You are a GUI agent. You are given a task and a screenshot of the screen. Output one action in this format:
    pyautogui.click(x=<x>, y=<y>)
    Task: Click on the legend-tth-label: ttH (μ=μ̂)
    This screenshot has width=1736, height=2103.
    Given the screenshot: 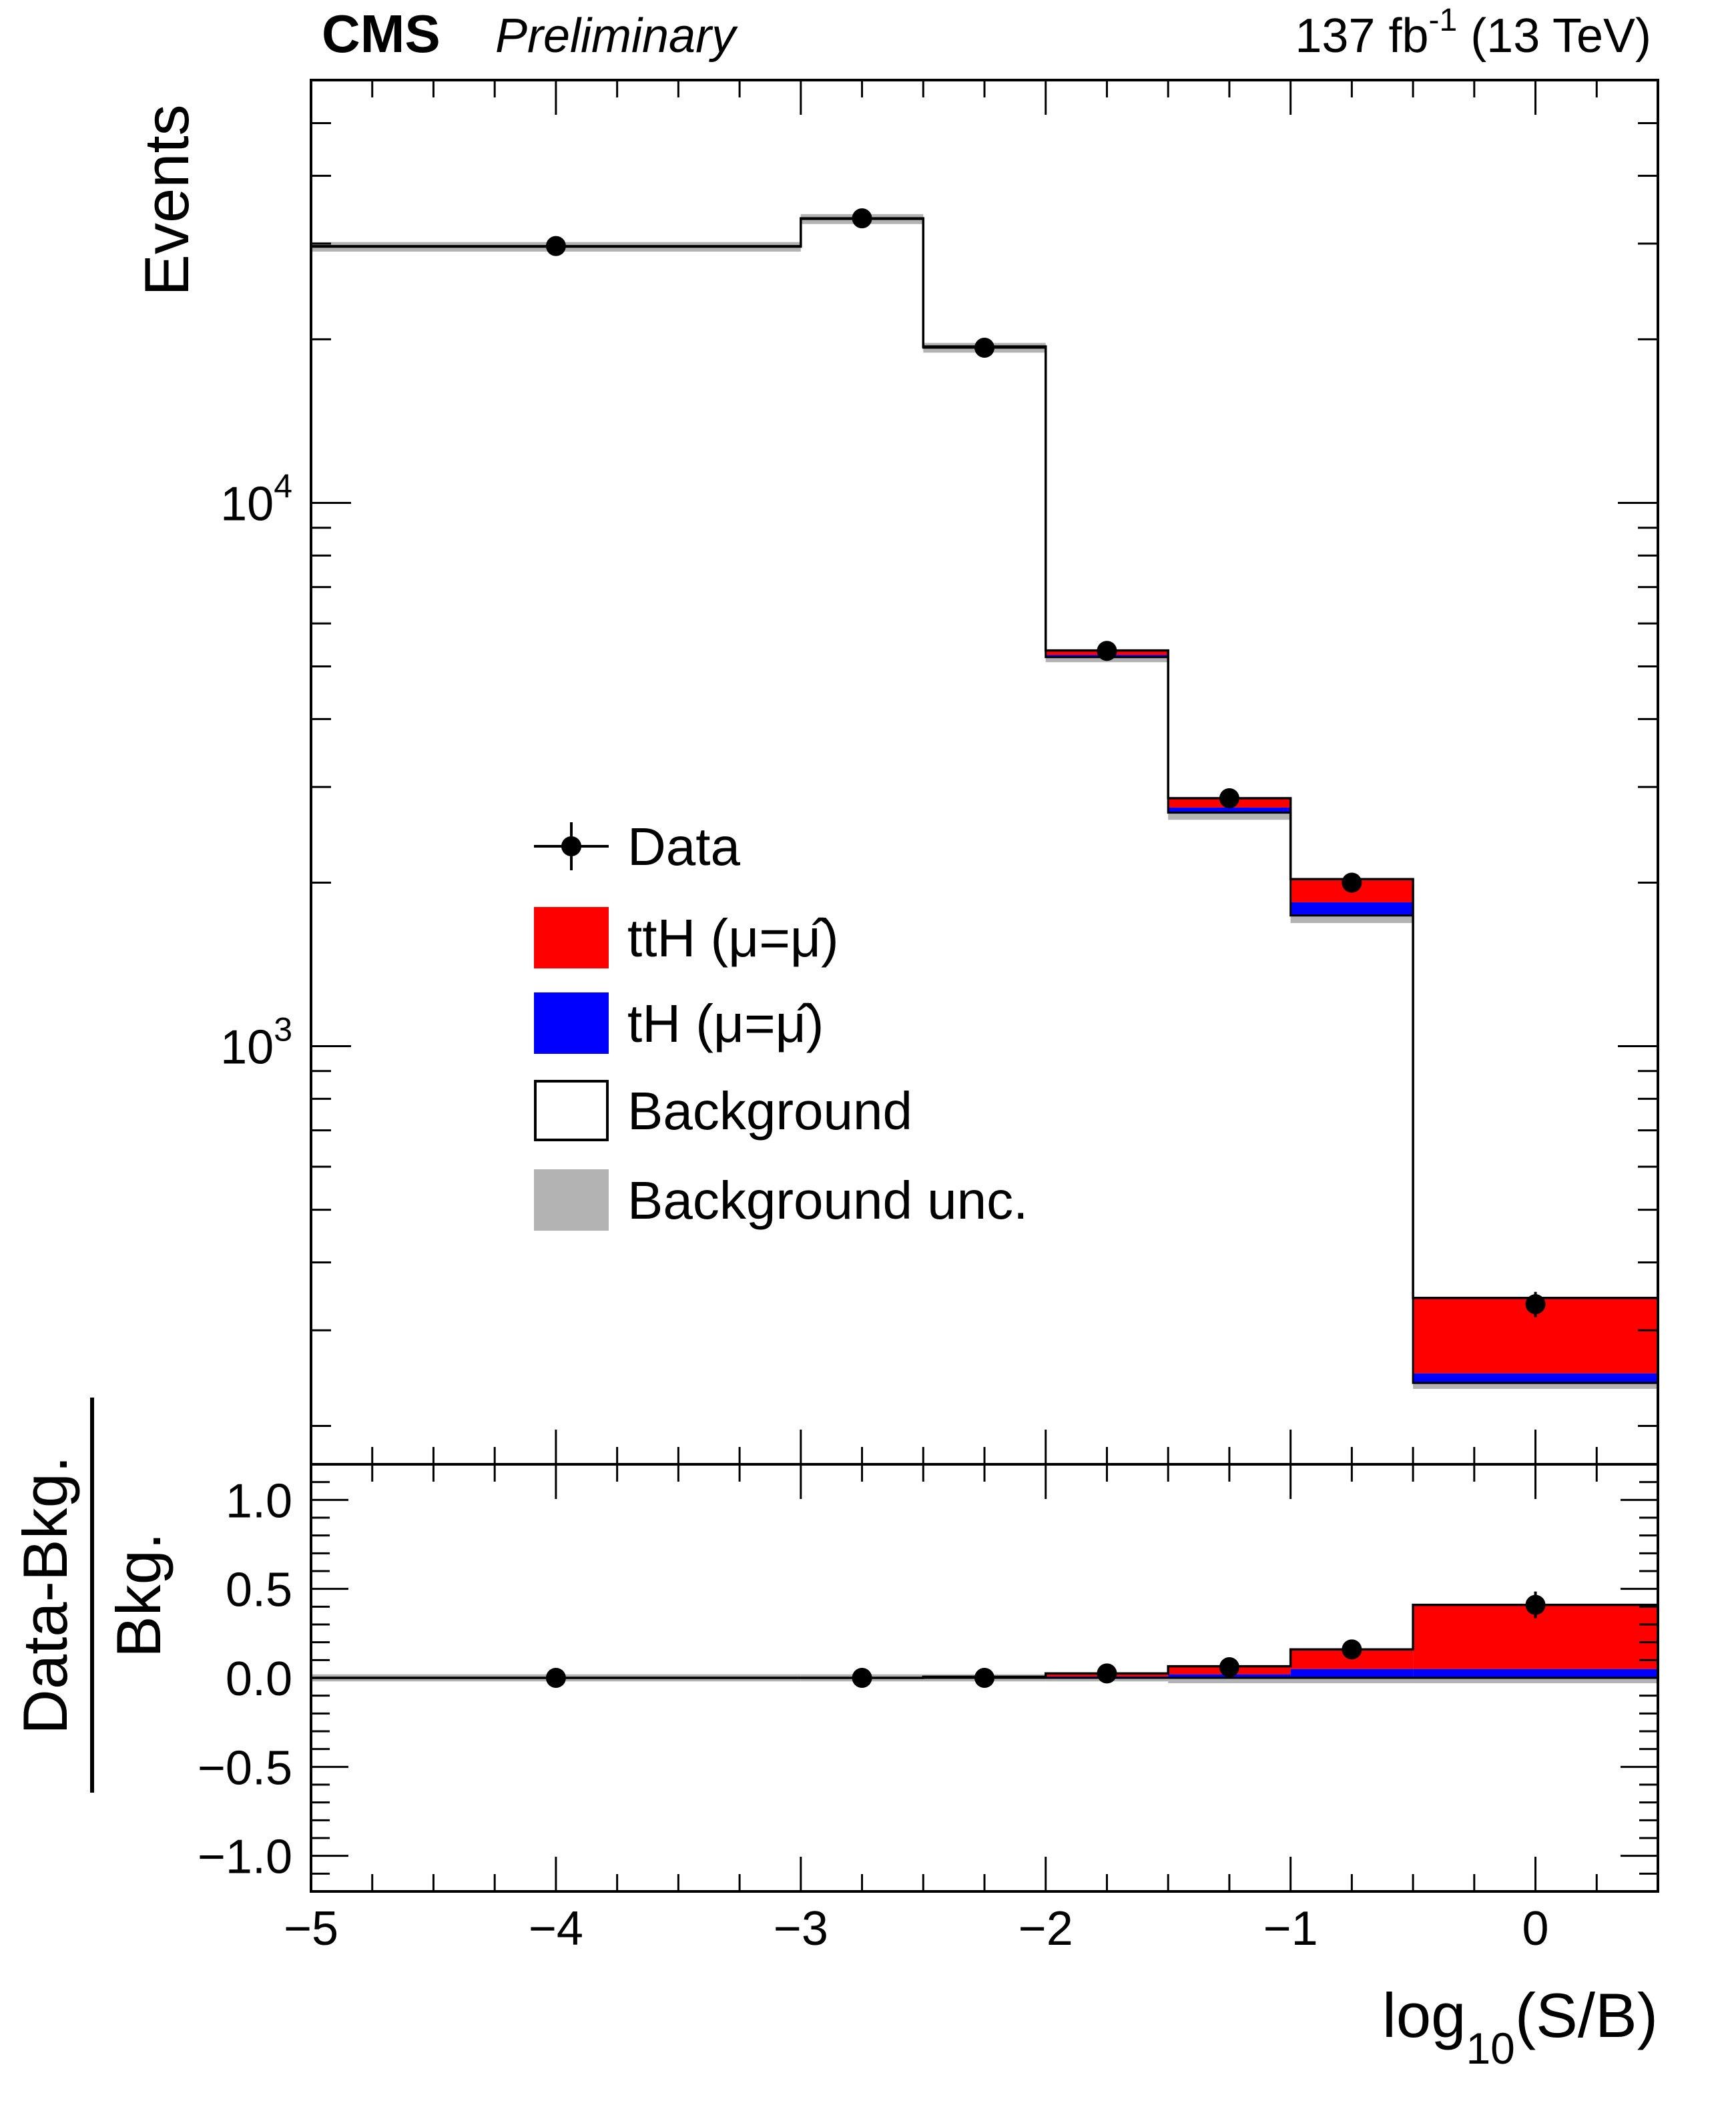 What is the action you would take?
    pyautogui.click(x=733, y=938)
    